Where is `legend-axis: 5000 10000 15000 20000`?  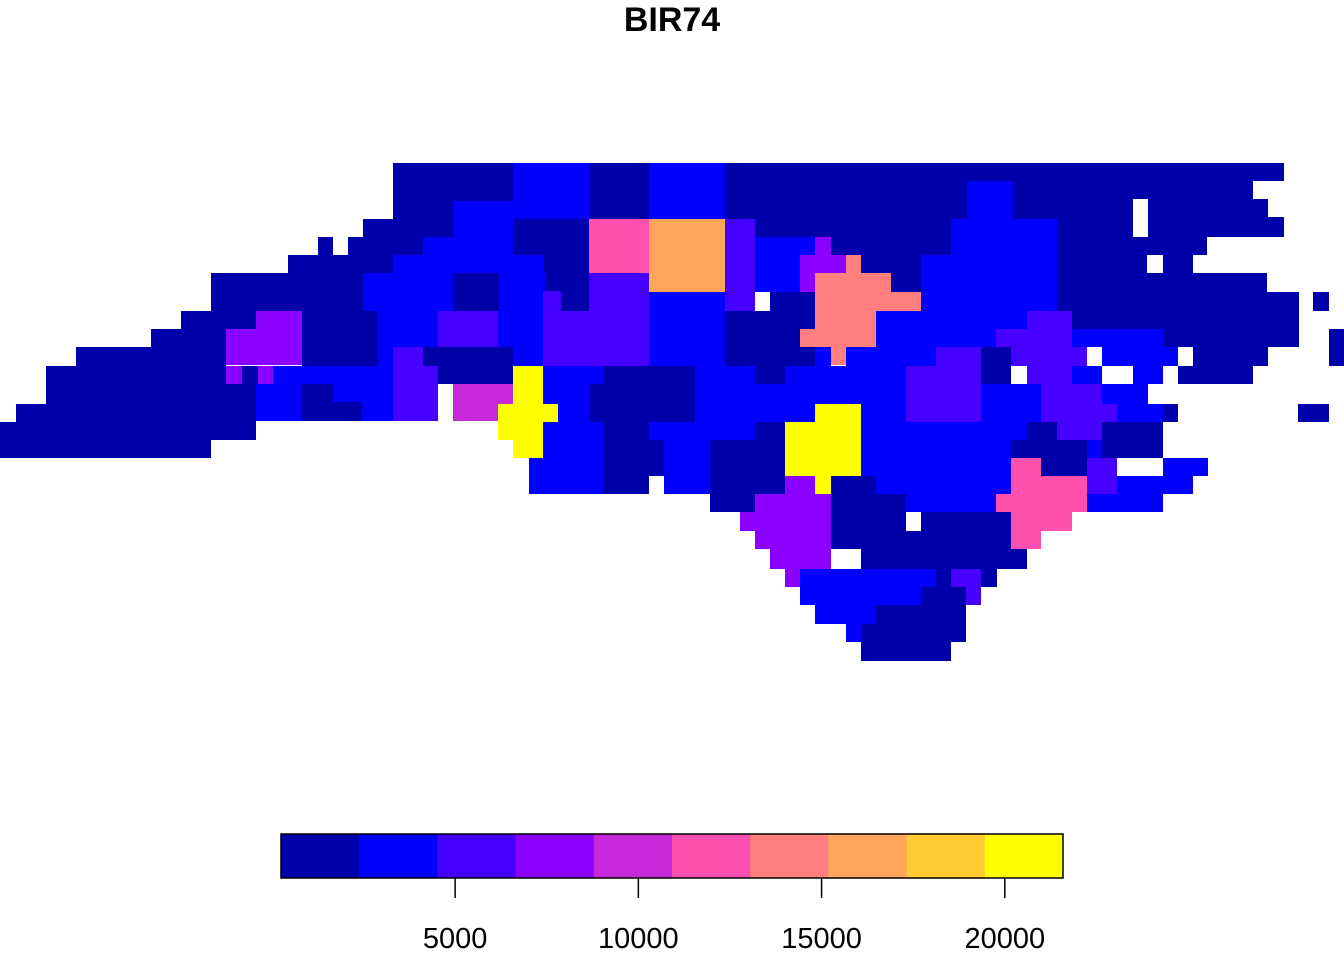 legend-axis: 5000 10000 15000 20000 is located at coordinates (734, 916).